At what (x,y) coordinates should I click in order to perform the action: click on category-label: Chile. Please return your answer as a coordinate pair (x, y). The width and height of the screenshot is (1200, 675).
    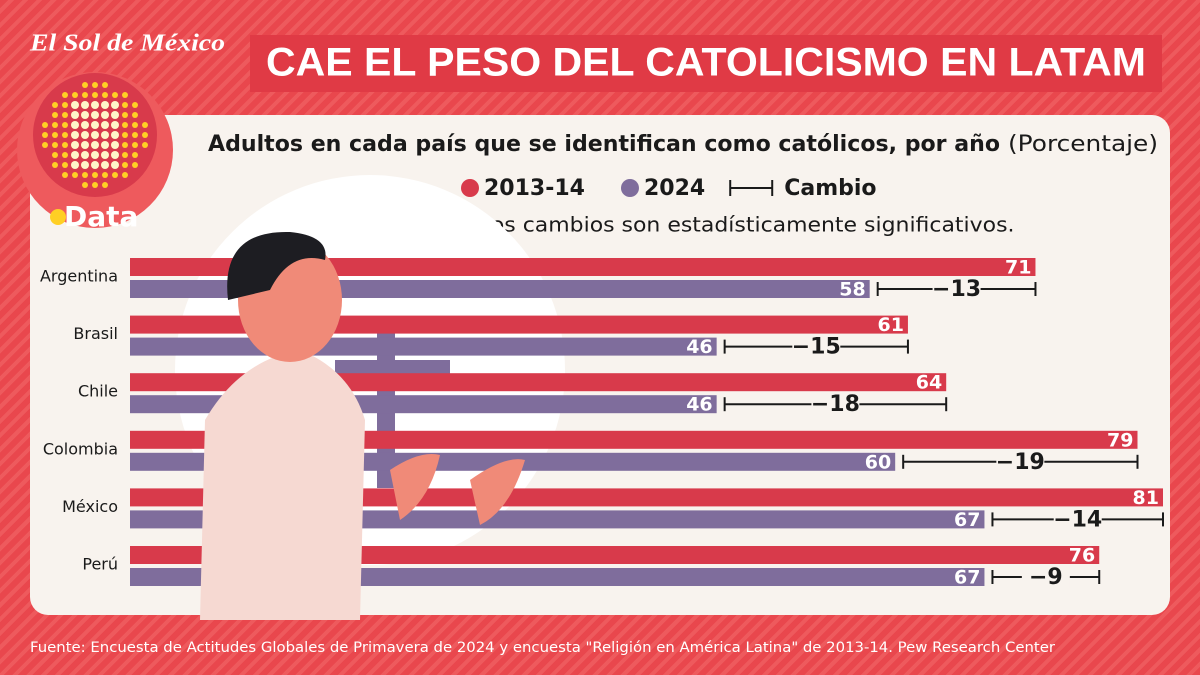
    Looking at the image, I should click on (98, 391).